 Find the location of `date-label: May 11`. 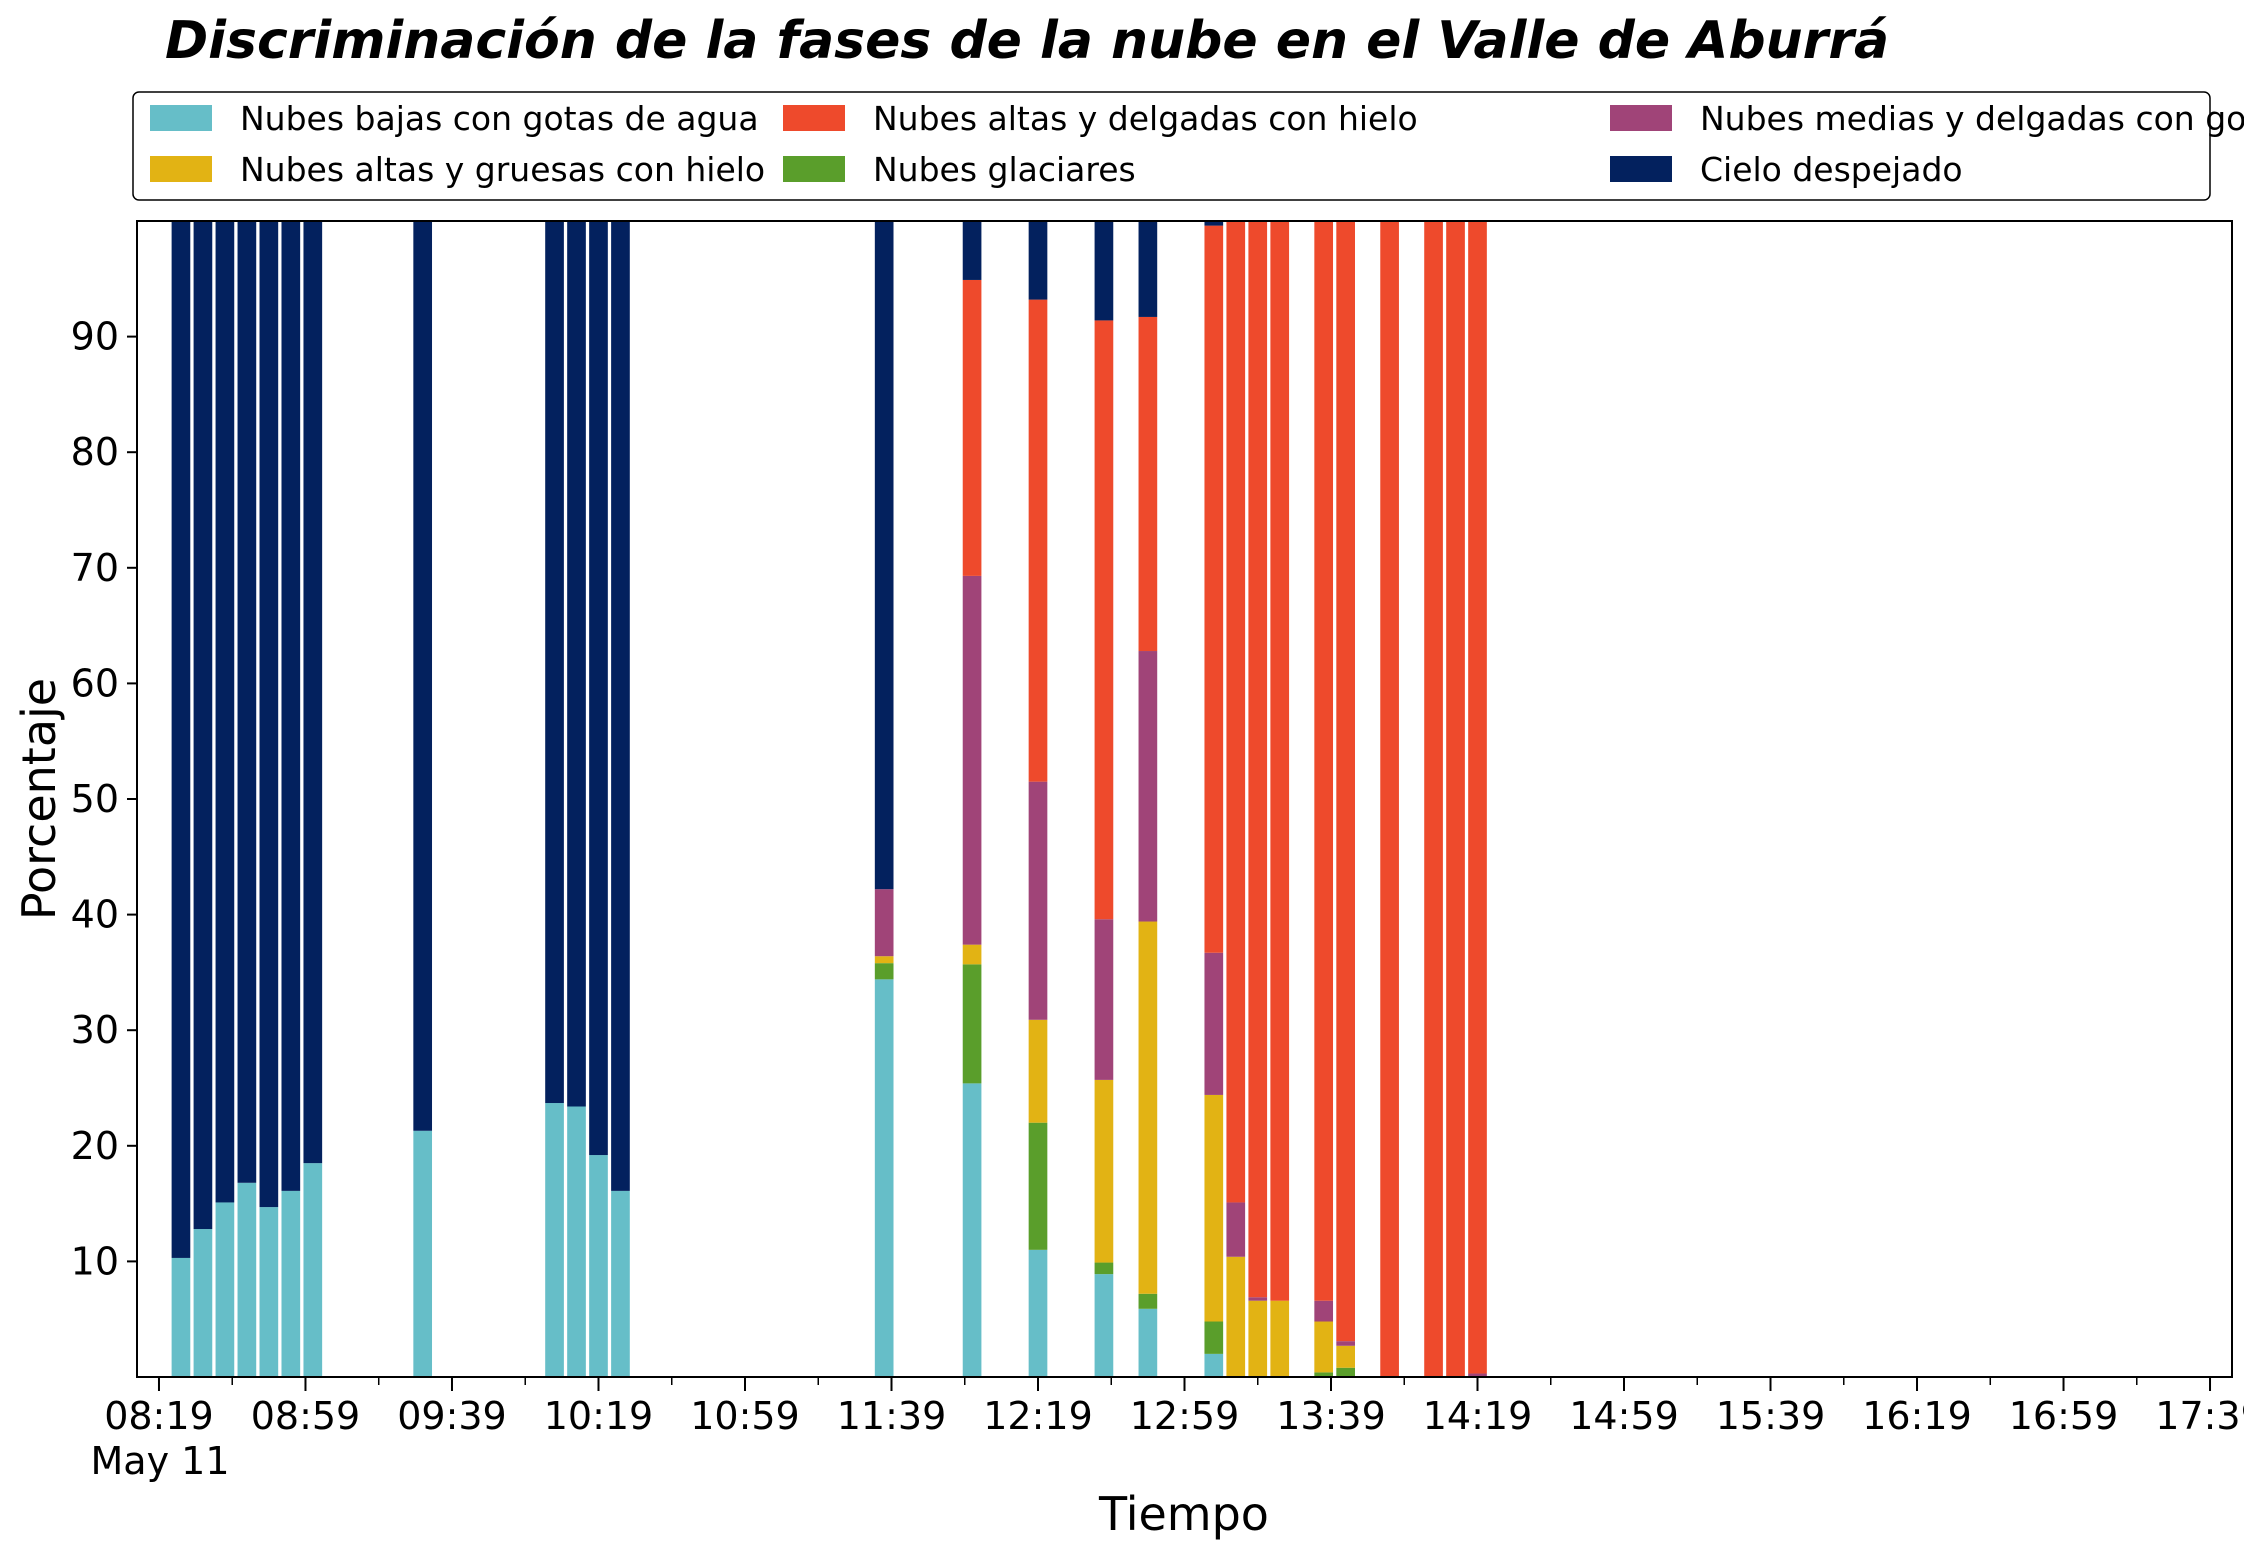

date-label: May 11 is located at coordinates (160, 1461).